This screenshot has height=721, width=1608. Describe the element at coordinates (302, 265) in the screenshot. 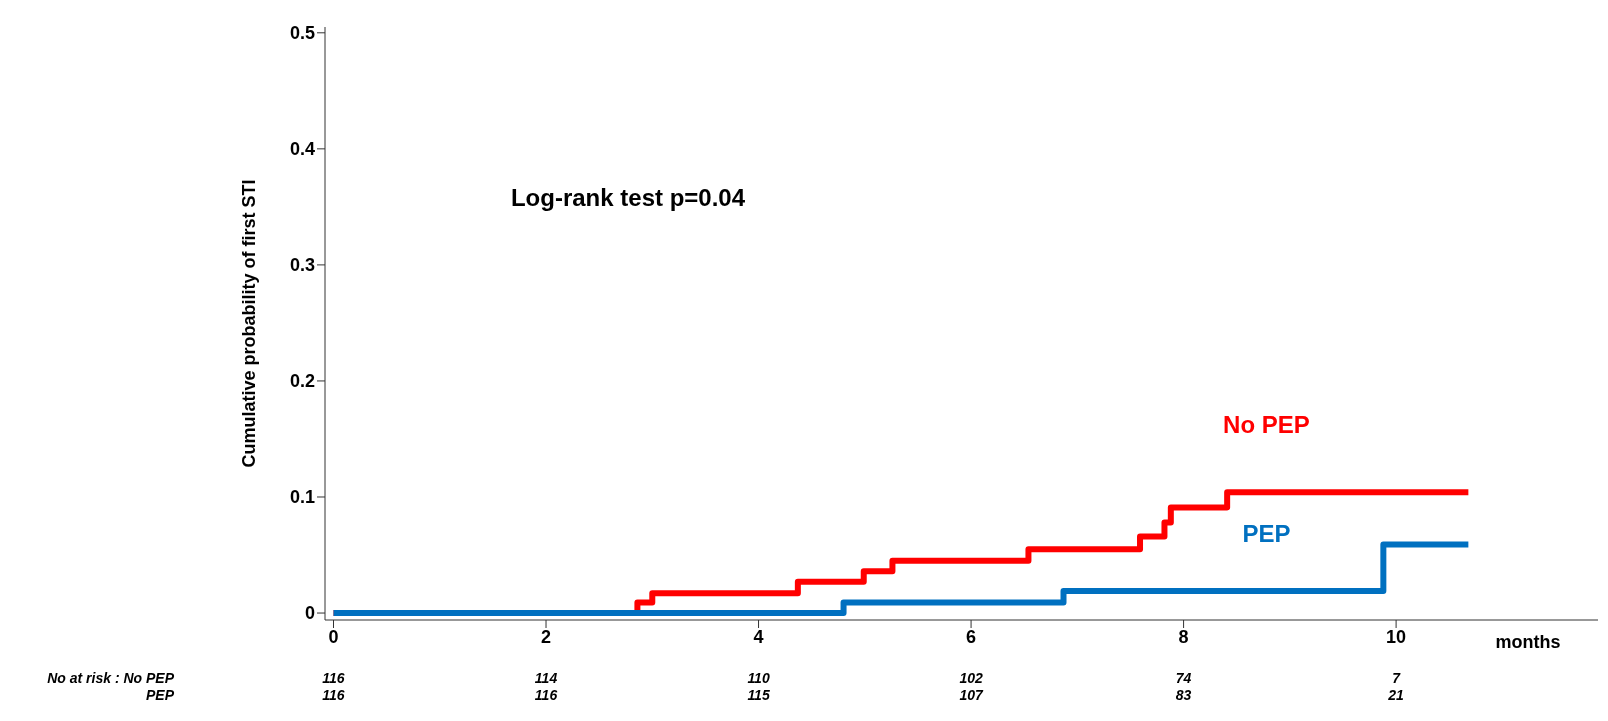

I see `y-tick-label: 0.3` at that location.